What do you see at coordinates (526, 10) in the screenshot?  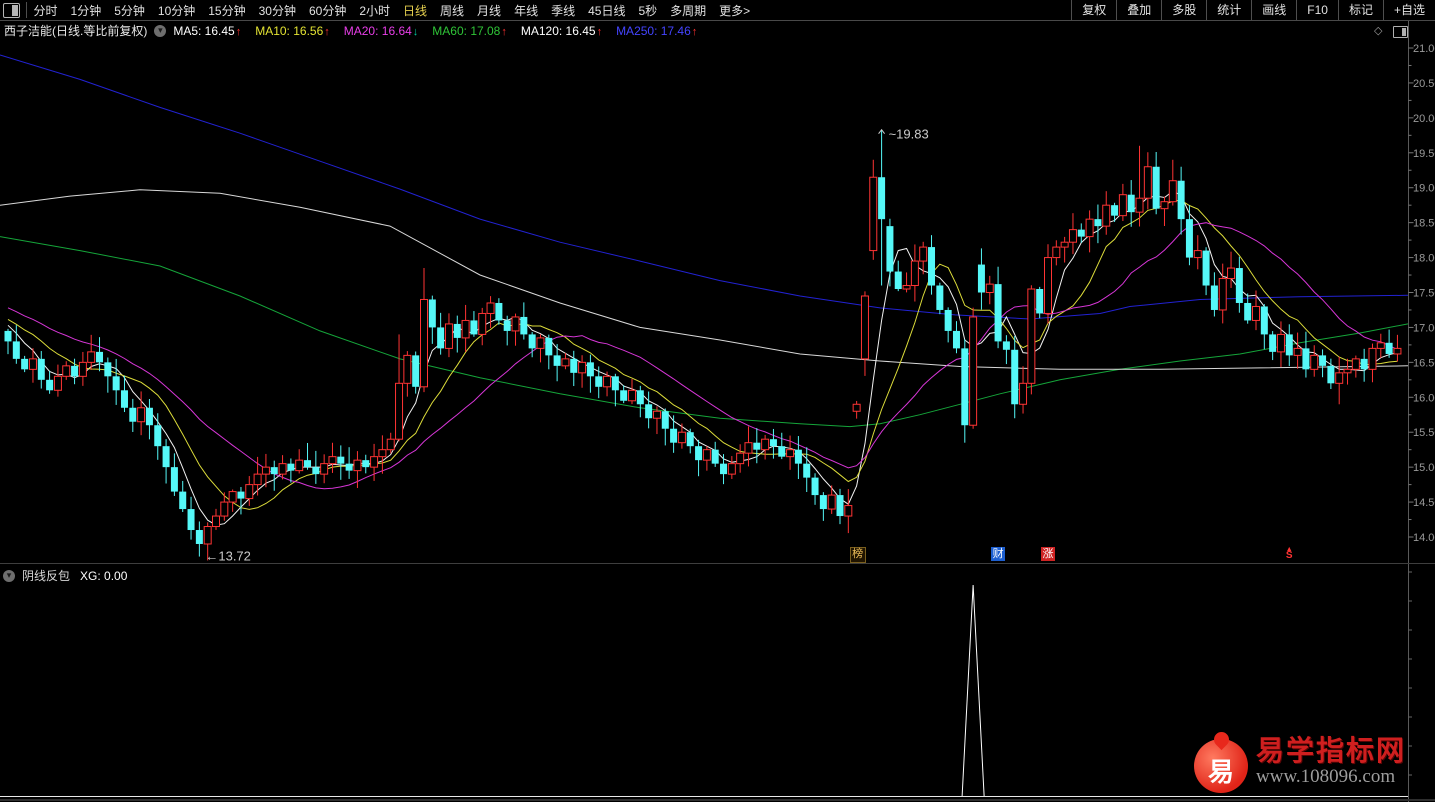 I see `menu-item-年线: 年线` at bounding box center [526, 10].